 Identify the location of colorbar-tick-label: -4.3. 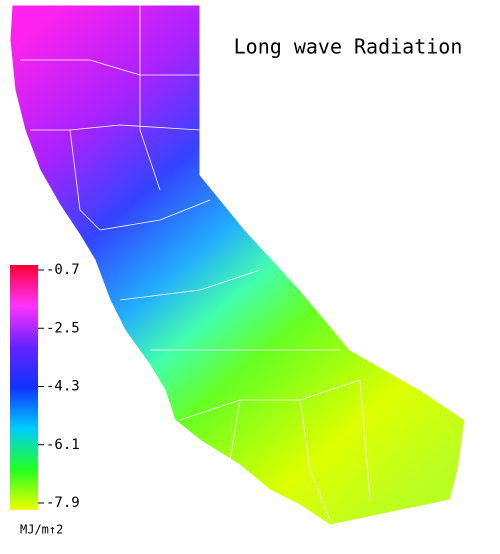
(63, 387).